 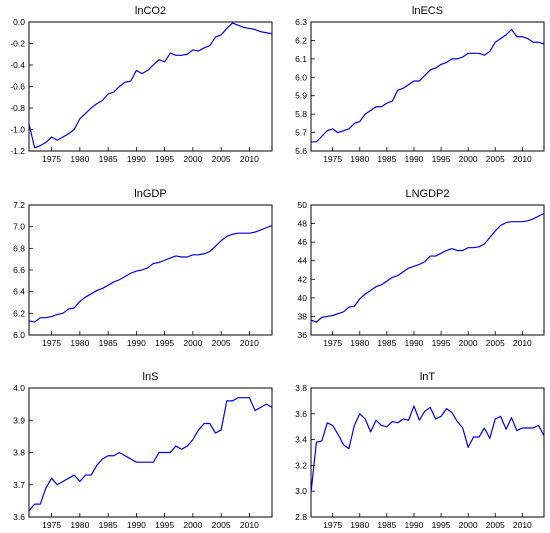 I want to click on y-tick-label: 46, so click(x=303, y=242).